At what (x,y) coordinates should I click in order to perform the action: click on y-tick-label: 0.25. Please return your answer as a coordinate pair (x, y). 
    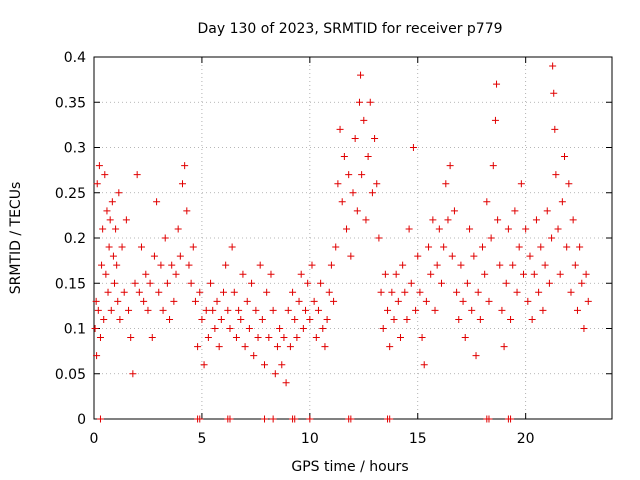
    Looking at the image, I should click on (70, 194).